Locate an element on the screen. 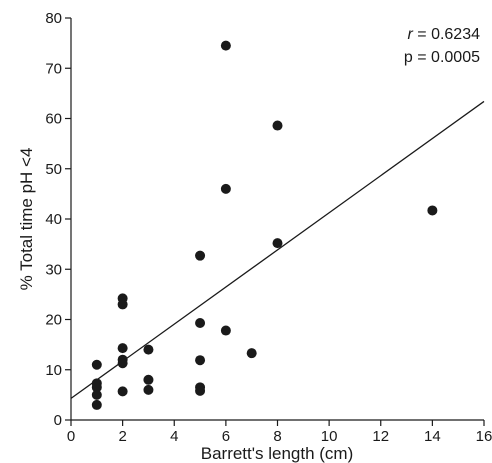 This screenshot has height=463, width=492. r-value: = 0.6234 is located at coordinates (446, 34).